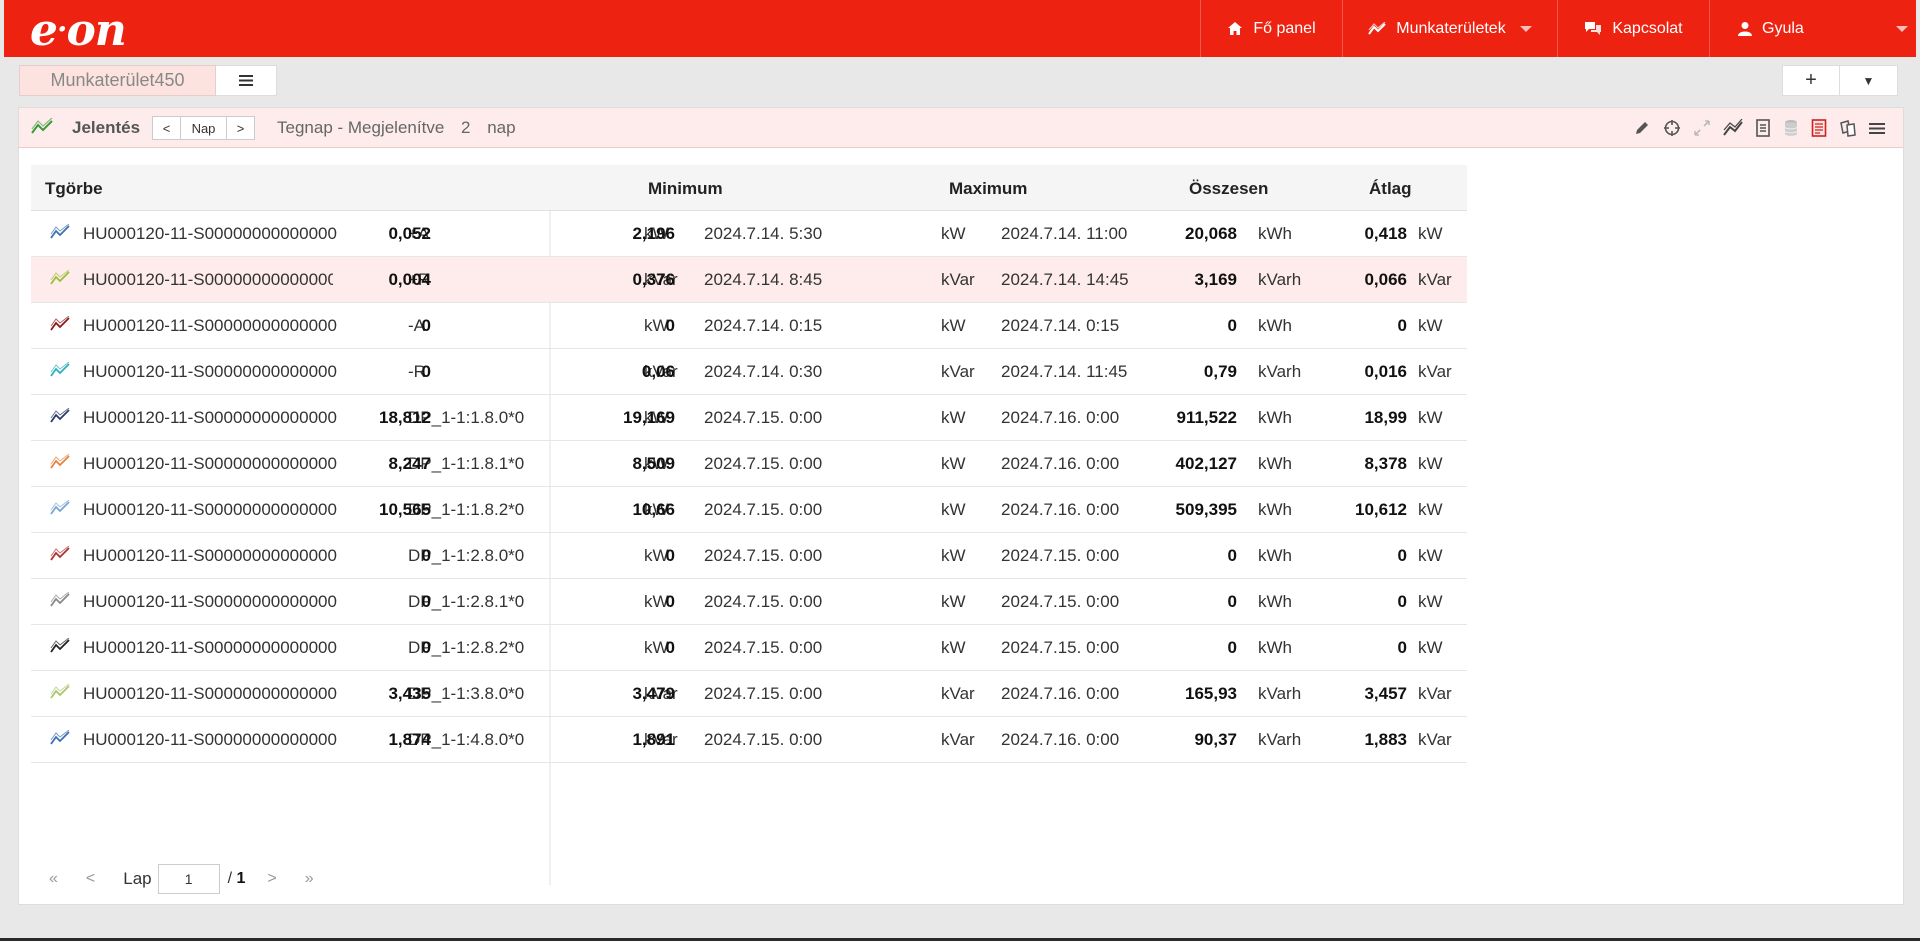 This screenshot has width=1920, height=941. What do you see at coordinates (1232, 325) in the screenshot?
I see `total-value: 0` at bounding box center [1232, 325].